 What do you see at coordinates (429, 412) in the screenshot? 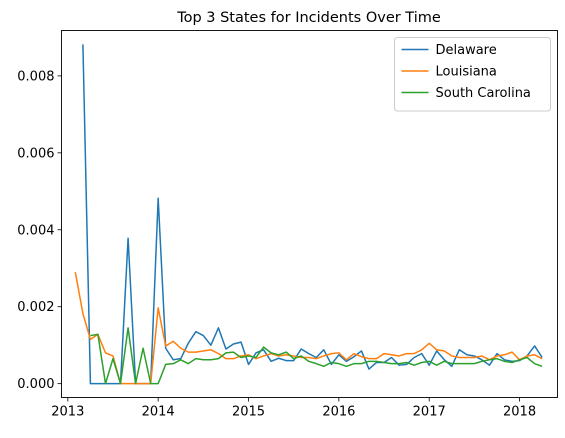
I see `x-tick-label: 2017` at bounding box center [429, 412].